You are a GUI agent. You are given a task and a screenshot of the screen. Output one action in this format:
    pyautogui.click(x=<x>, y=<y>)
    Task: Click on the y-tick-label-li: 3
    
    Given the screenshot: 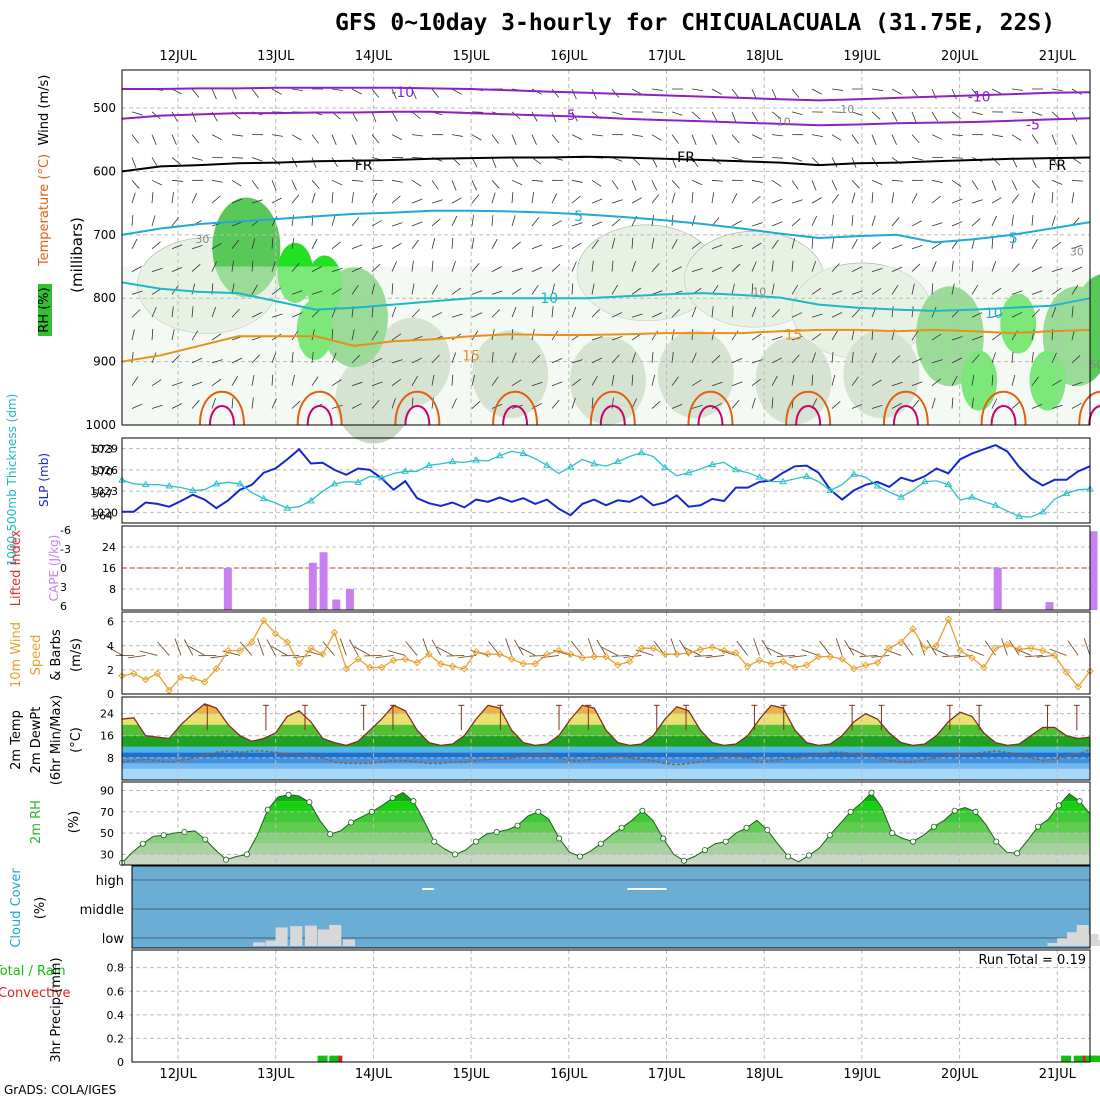 What is the action you would take?
    pyautogui.click(x=63, y=587)
    